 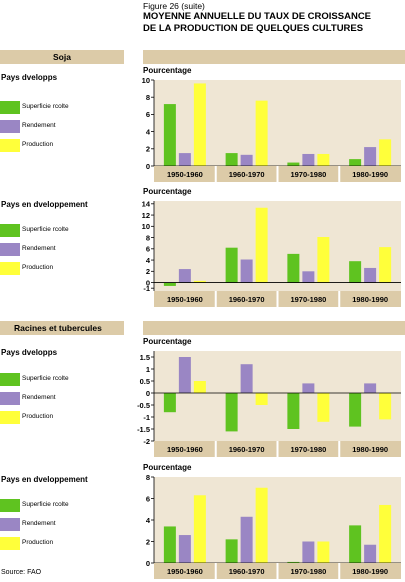 I want to click on section-title-racines: Racines et tubercules, so click(x=62, y=328).